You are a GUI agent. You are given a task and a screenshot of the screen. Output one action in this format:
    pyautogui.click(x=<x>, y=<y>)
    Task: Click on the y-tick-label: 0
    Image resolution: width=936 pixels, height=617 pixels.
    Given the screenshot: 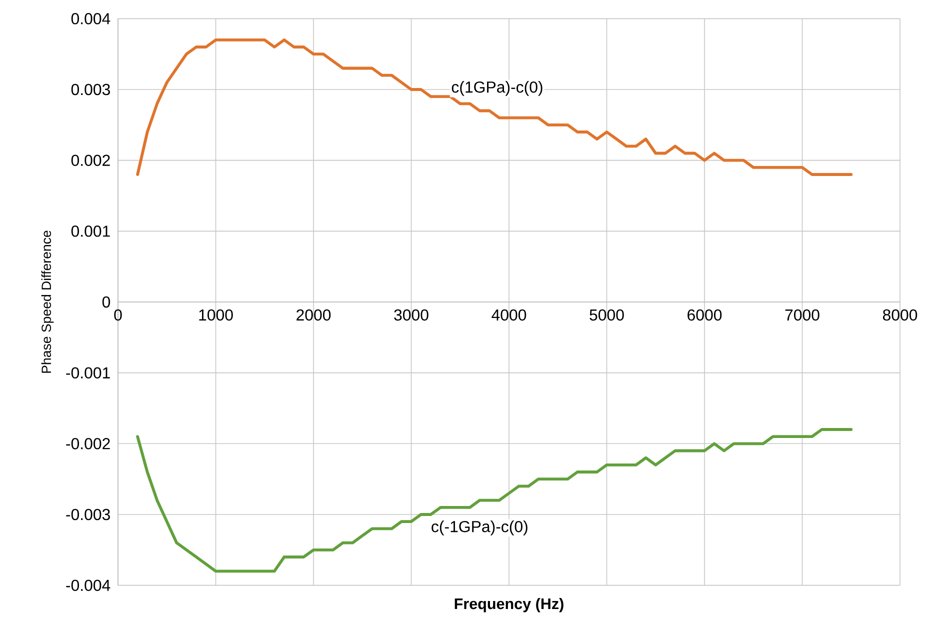 What is the action you would take?
    pyautogui.click(x=106, y=302)
    